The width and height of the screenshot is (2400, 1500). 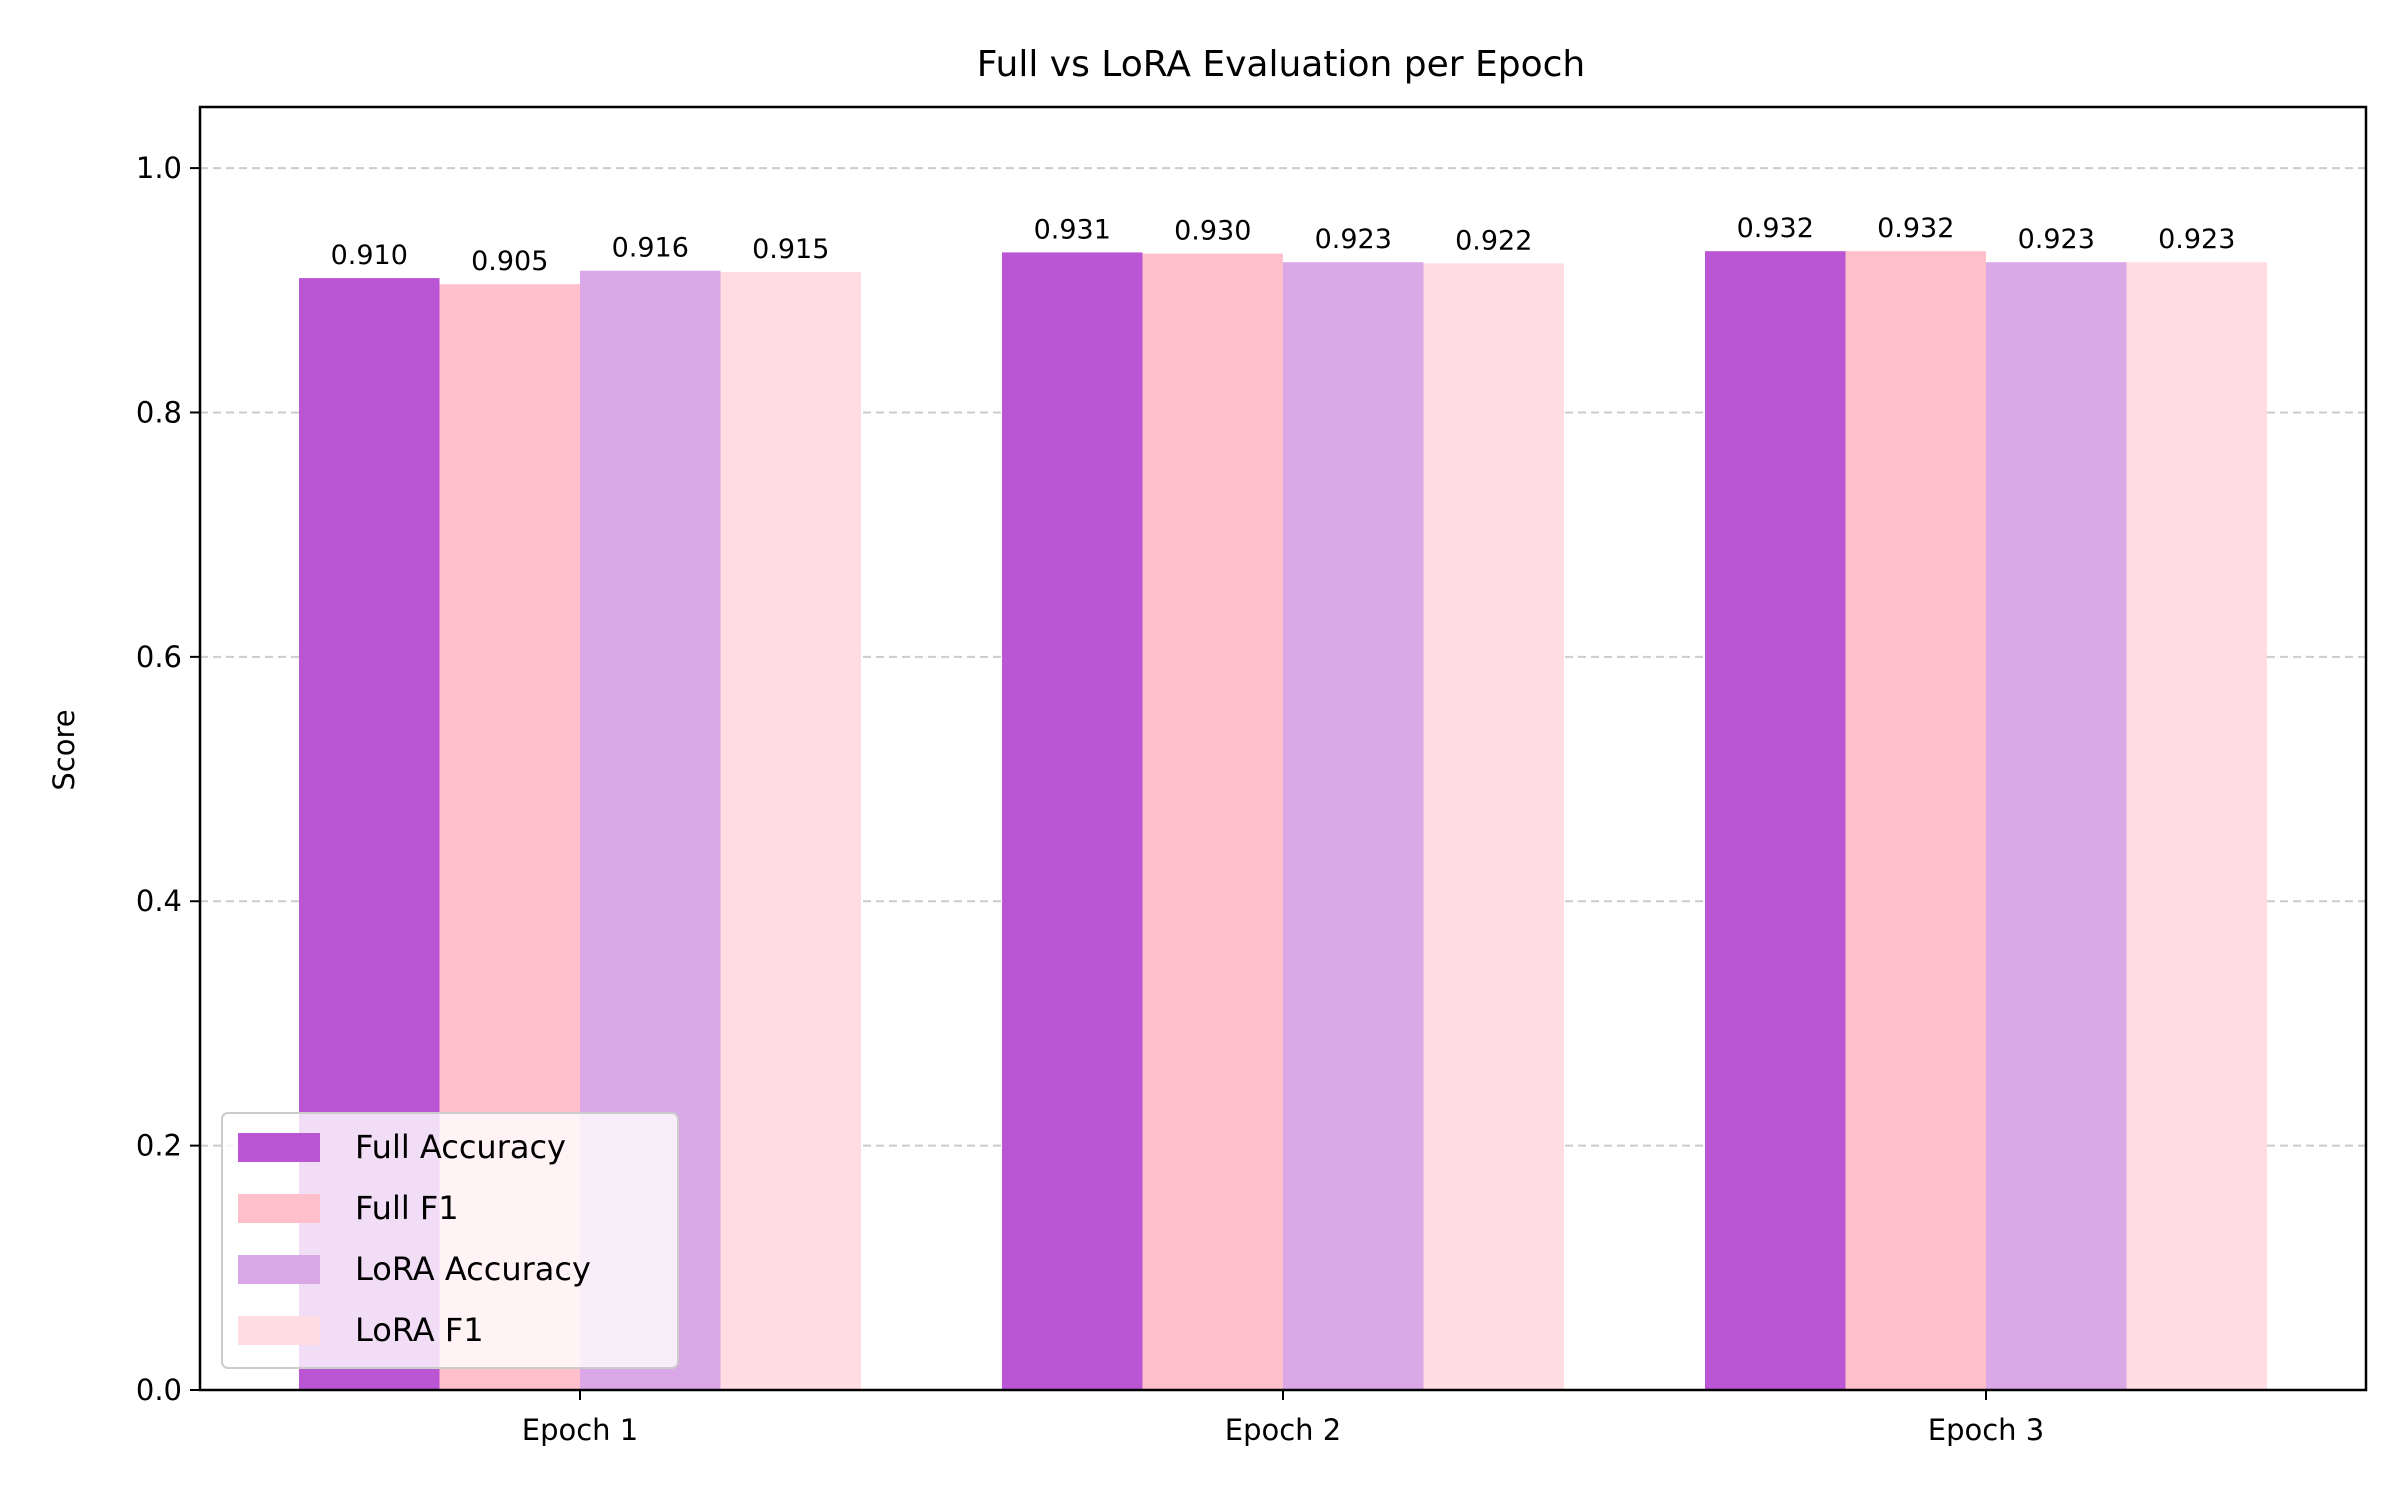 What do you see at coordinates (369, 255) in the screenshot?
I see `bar-value-label: 0.910` at bounding box center [369, 255].